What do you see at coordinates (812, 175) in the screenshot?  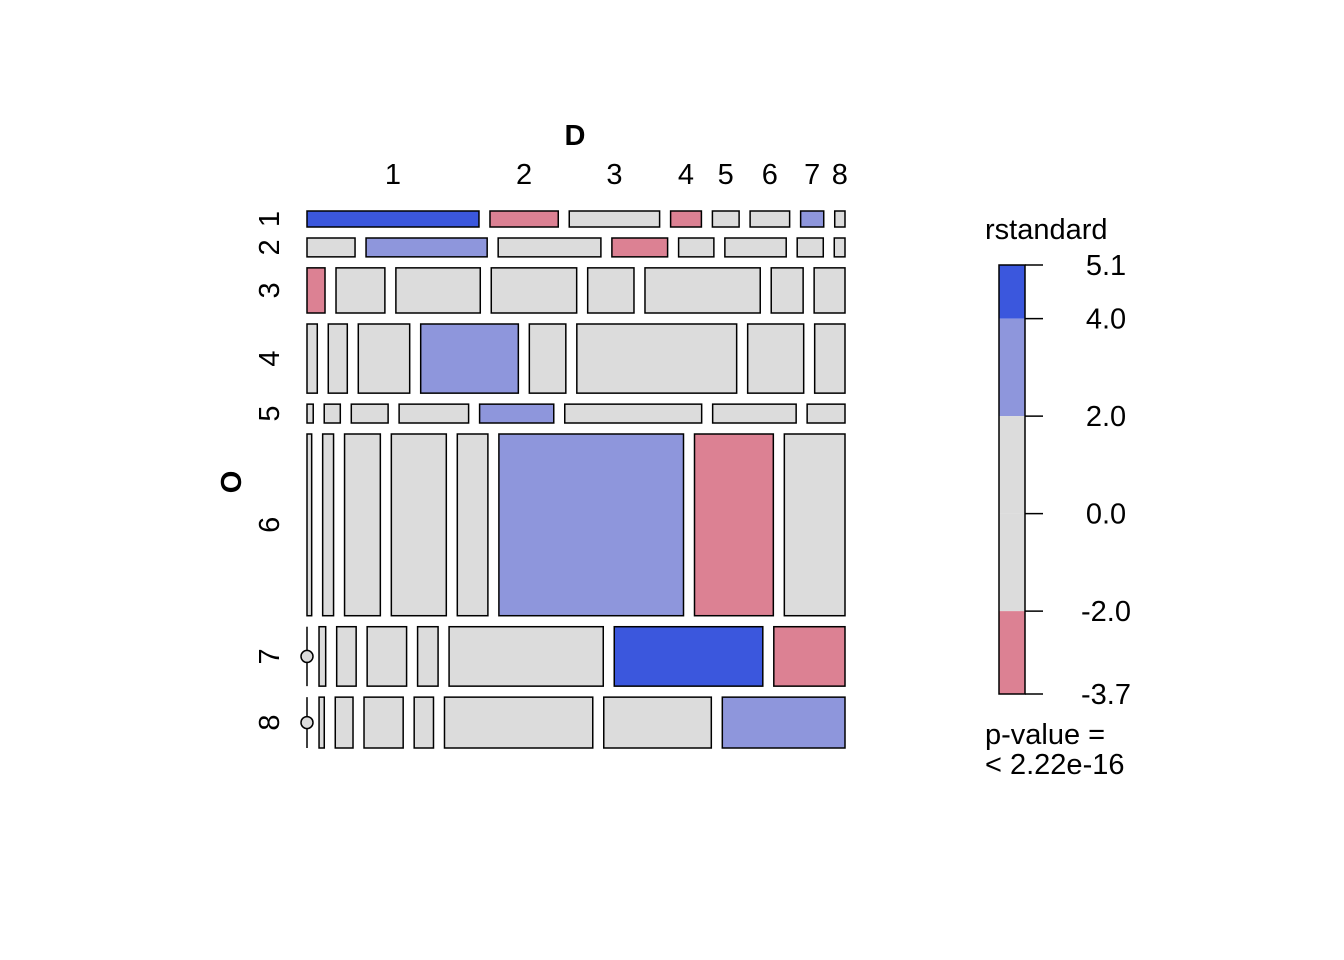 I see `x-tick-label: 7` at bounding box center [812, 175].